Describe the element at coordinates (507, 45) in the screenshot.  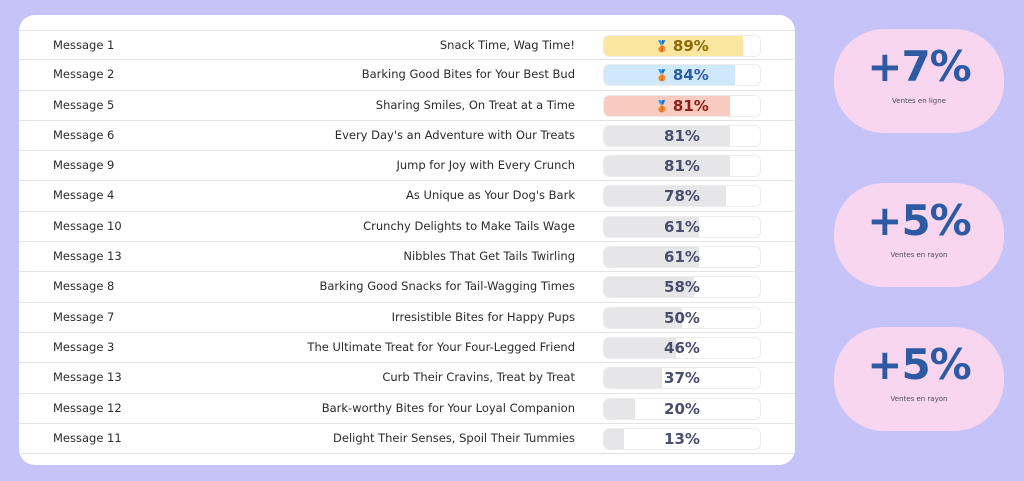
I see `message-text: Snack Time, Wag Time!` at that location.